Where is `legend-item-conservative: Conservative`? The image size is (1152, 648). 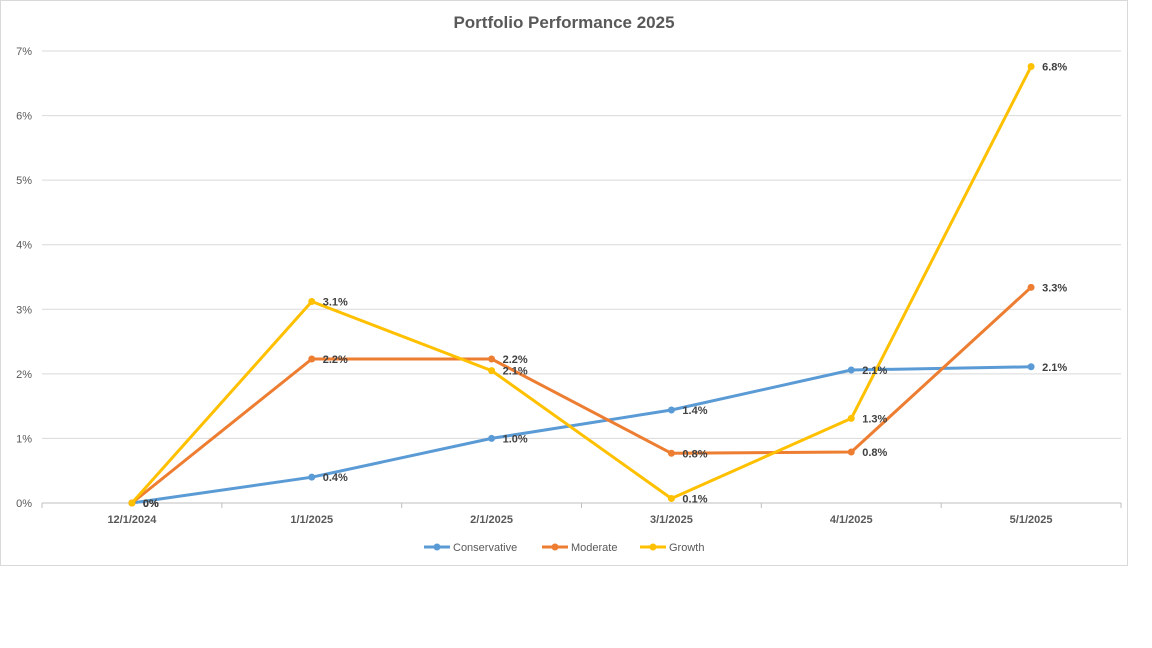
legend-item-conservative: Conservative is located at coordinates (470, 548).